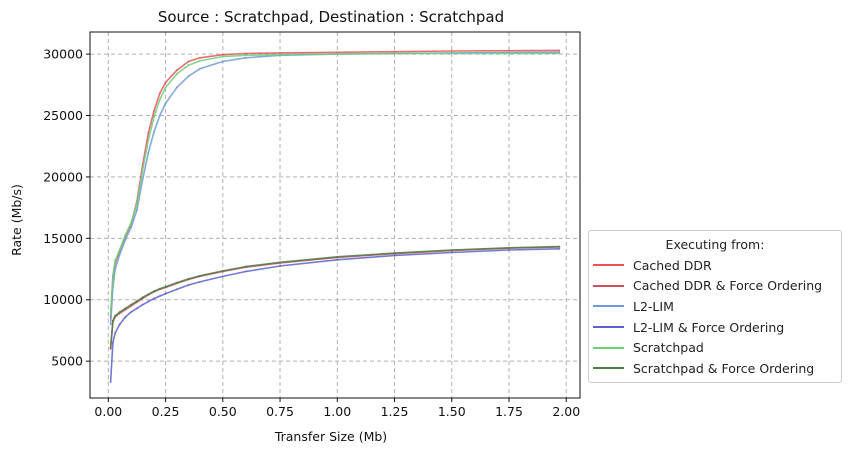 The height and width of the screenshot is (453, 856). Describe the element at coordinates (108, 411) in the screenshot. I see `x-tick-label: 0.00` at that location.